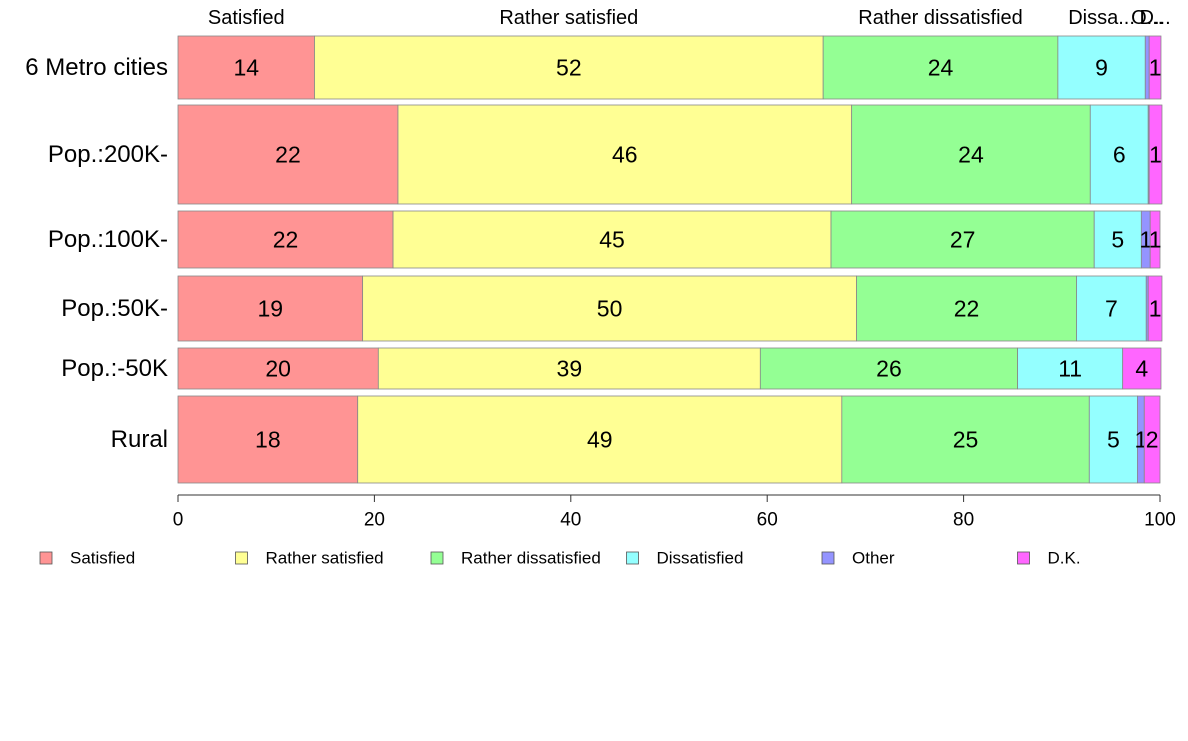  I want to click on bar-value-label: 11, so click(1070, 369).